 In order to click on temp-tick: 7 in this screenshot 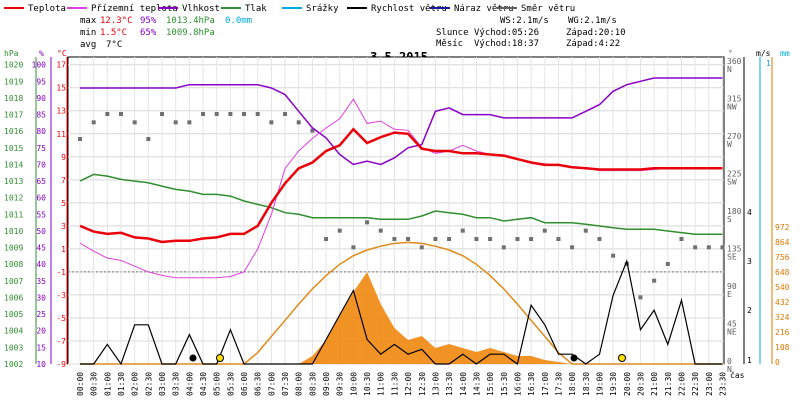, I will do `click(63, 180)`.